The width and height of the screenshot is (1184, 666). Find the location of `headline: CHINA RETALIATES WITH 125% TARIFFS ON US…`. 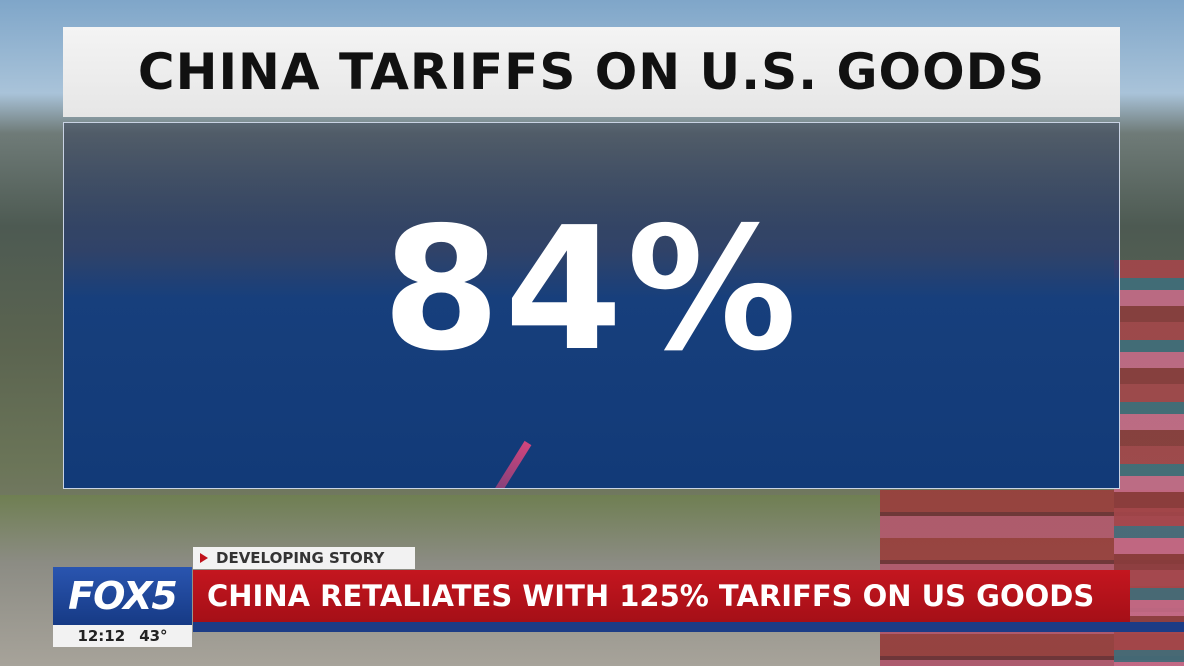

headline: CHINA RETALIATES WITH 125% TARIFFS ON US… is located at coordinates (651, 596).